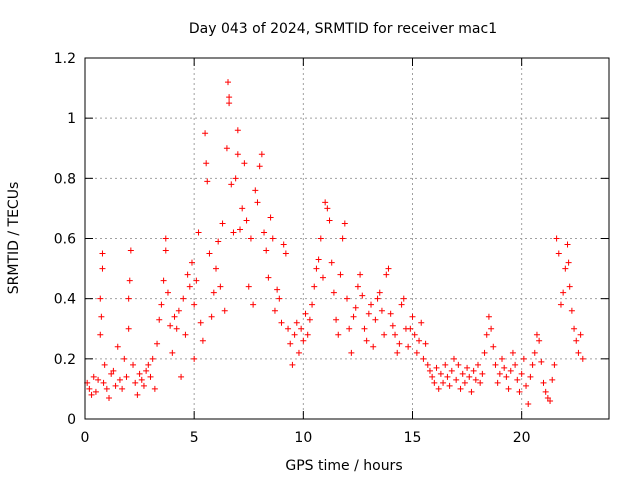 This screenshot has width=640, height=480. I want to click on y-axis-label: SRMTID / TECUs, so click(14, 238).